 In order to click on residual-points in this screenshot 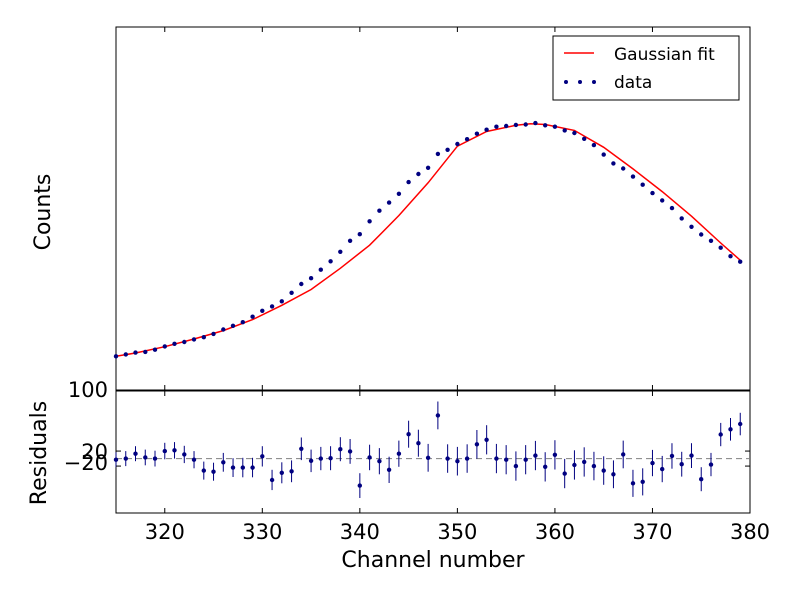, I will do `click(428, 449)`.